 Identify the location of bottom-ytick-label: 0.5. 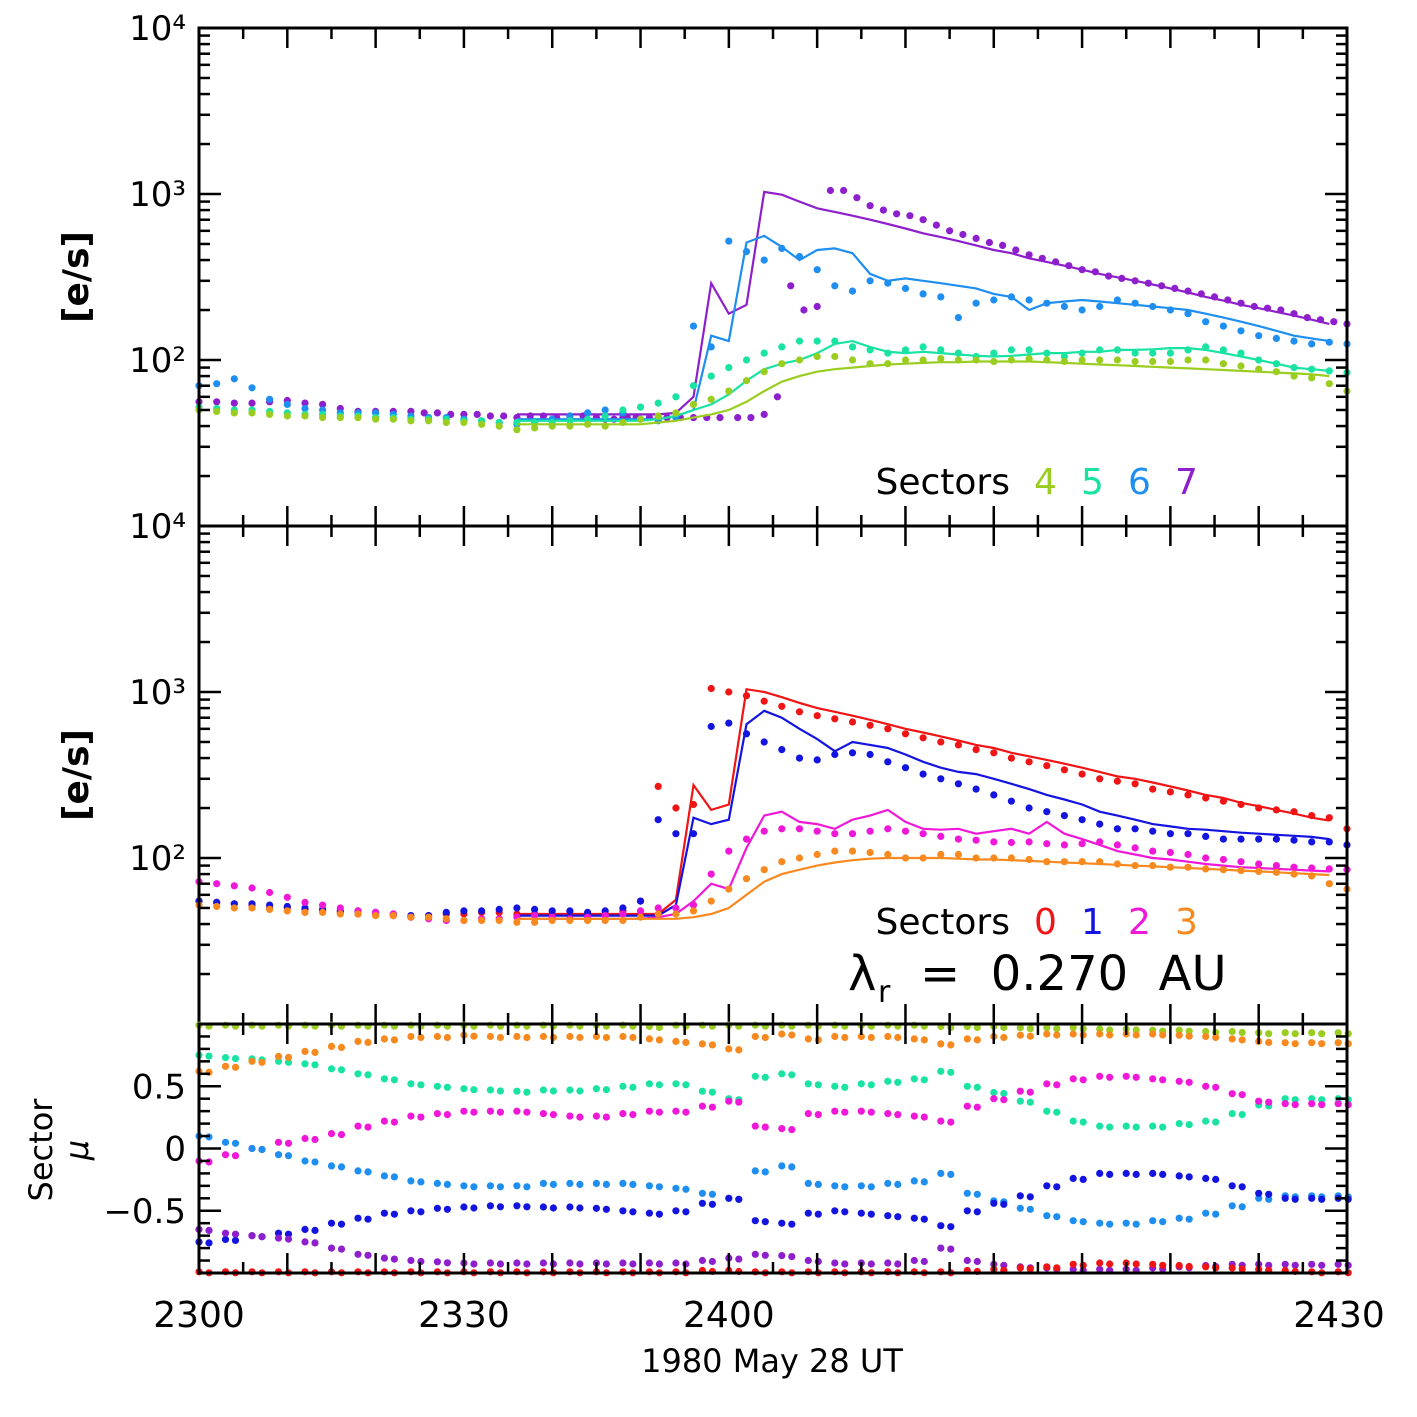
(159, 1087).